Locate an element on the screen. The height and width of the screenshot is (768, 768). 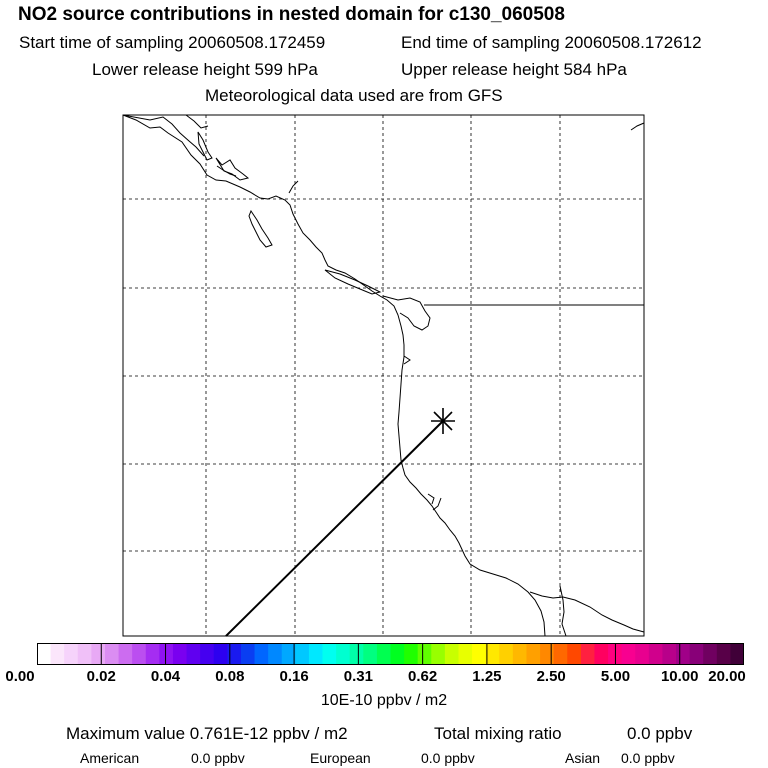
asian-label: Asian is located at coordinates (583, 758).